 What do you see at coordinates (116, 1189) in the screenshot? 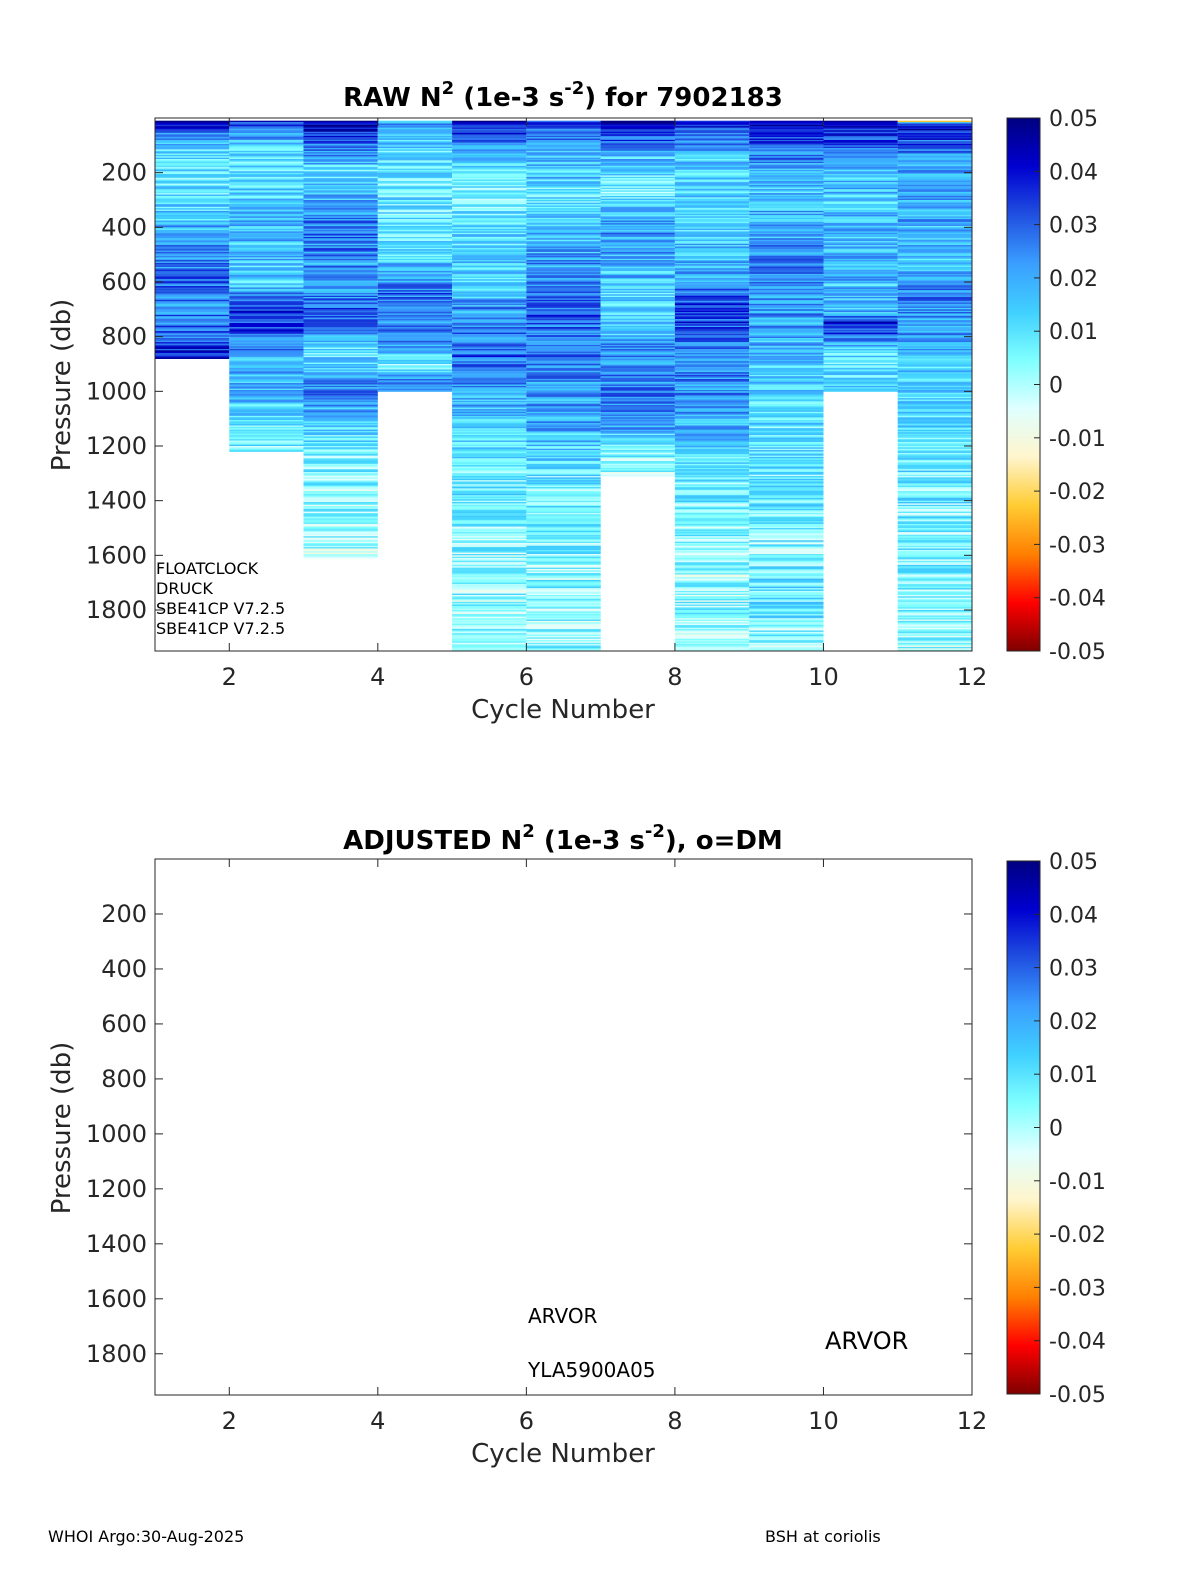
I see `y-tick-label: 1200` at bounding box center [116, 1189].